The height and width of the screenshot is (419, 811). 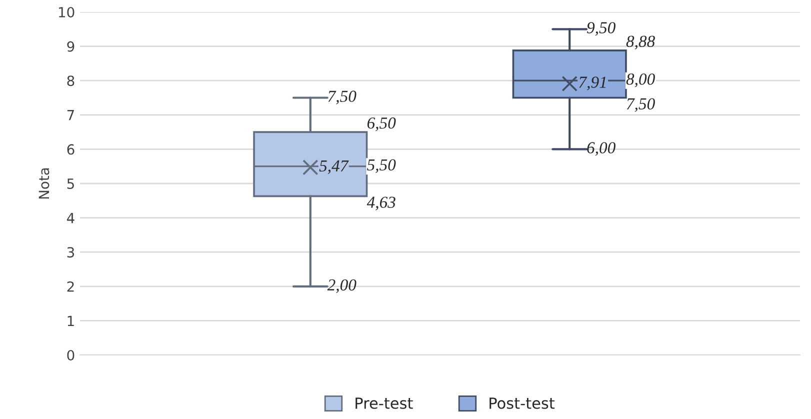 What do you see at coordinates (522, 403) in the screenshot?
I see `legend-label: Post-test` at bounding box center [522, 403].